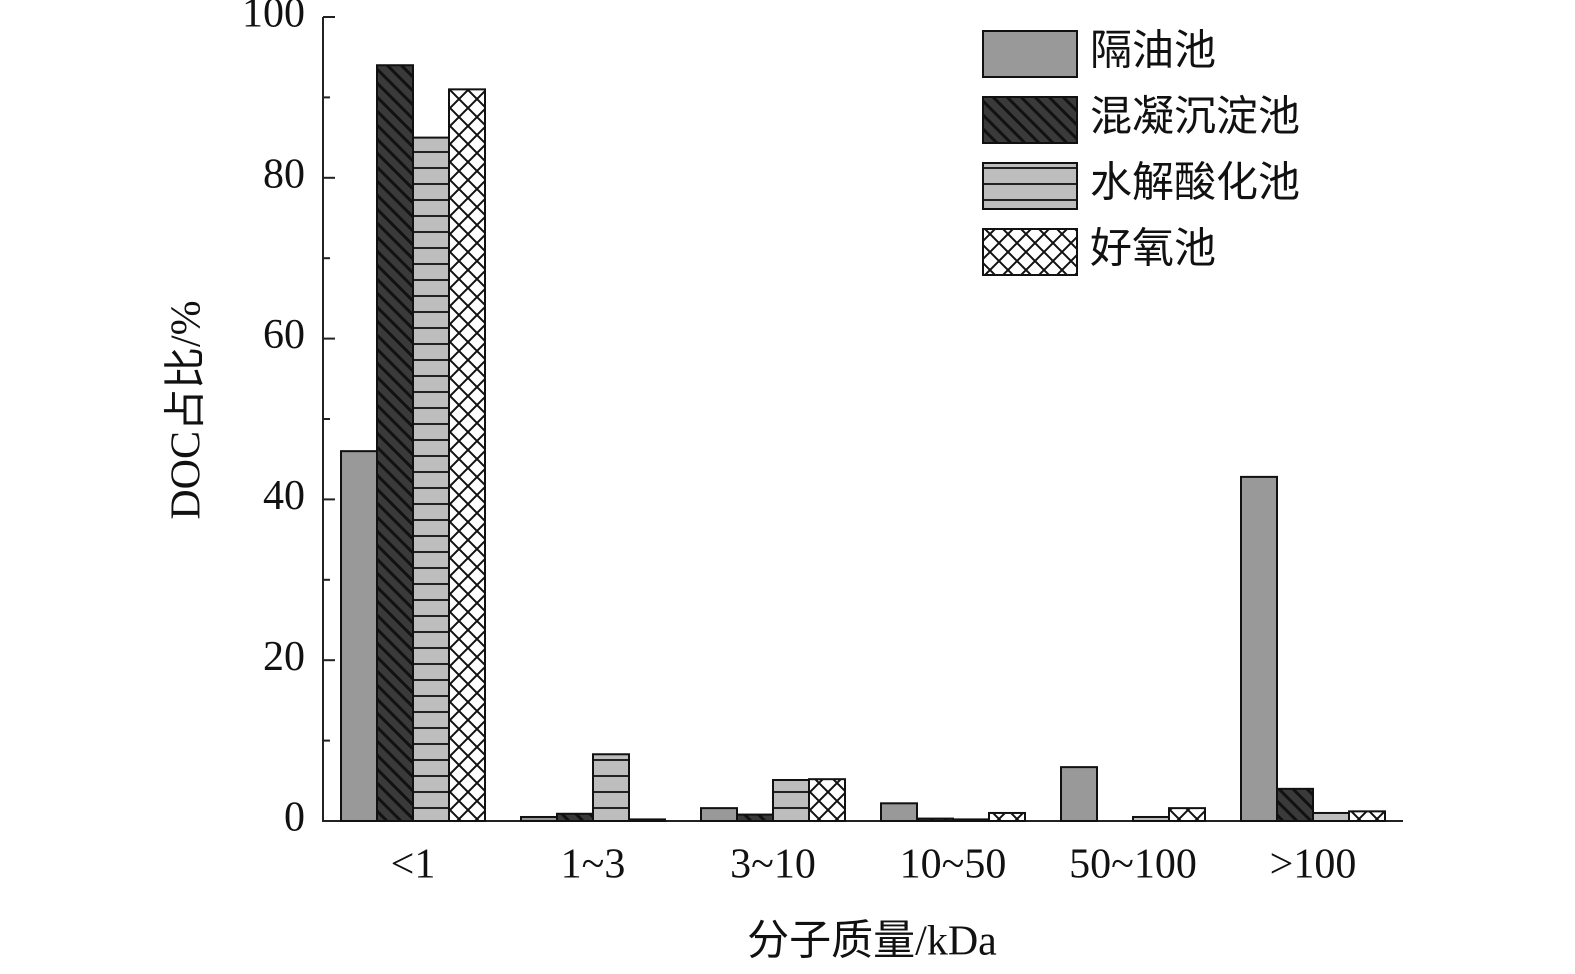 The height and width of the screenshot is (974, 1575). Describe the element at coordinates (284, 496) in the screenshot. I see `y-tick-label: 40` at that location.